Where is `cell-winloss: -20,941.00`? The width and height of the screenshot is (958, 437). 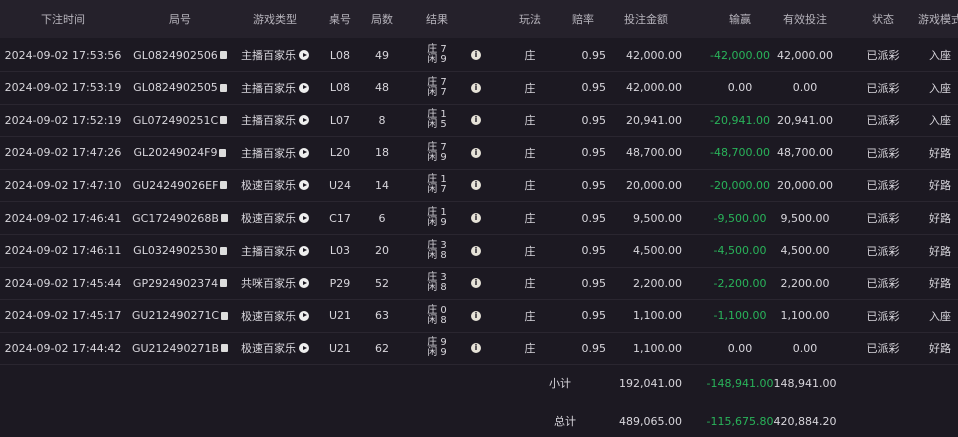
cell-winloss: -20,941.00 is located at coordinates (740, 120).